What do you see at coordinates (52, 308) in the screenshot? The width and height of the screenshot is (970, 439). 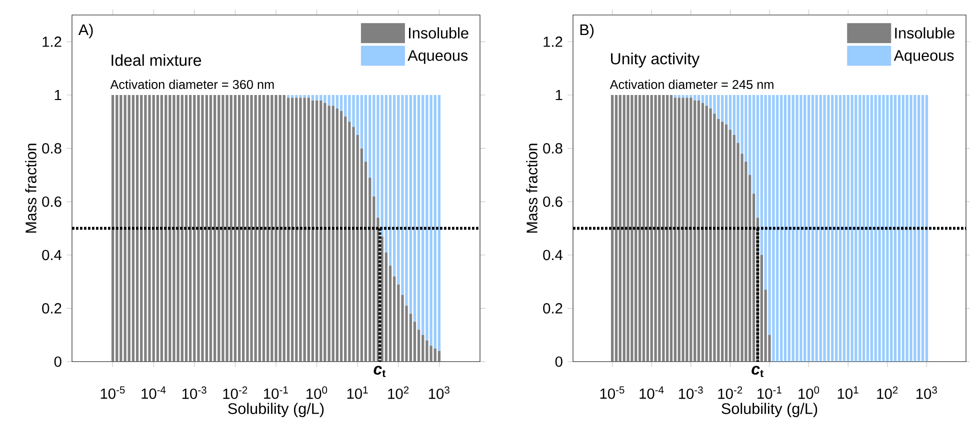 I see `y-tick-label: 0.2` at bounding box center [52, 308].